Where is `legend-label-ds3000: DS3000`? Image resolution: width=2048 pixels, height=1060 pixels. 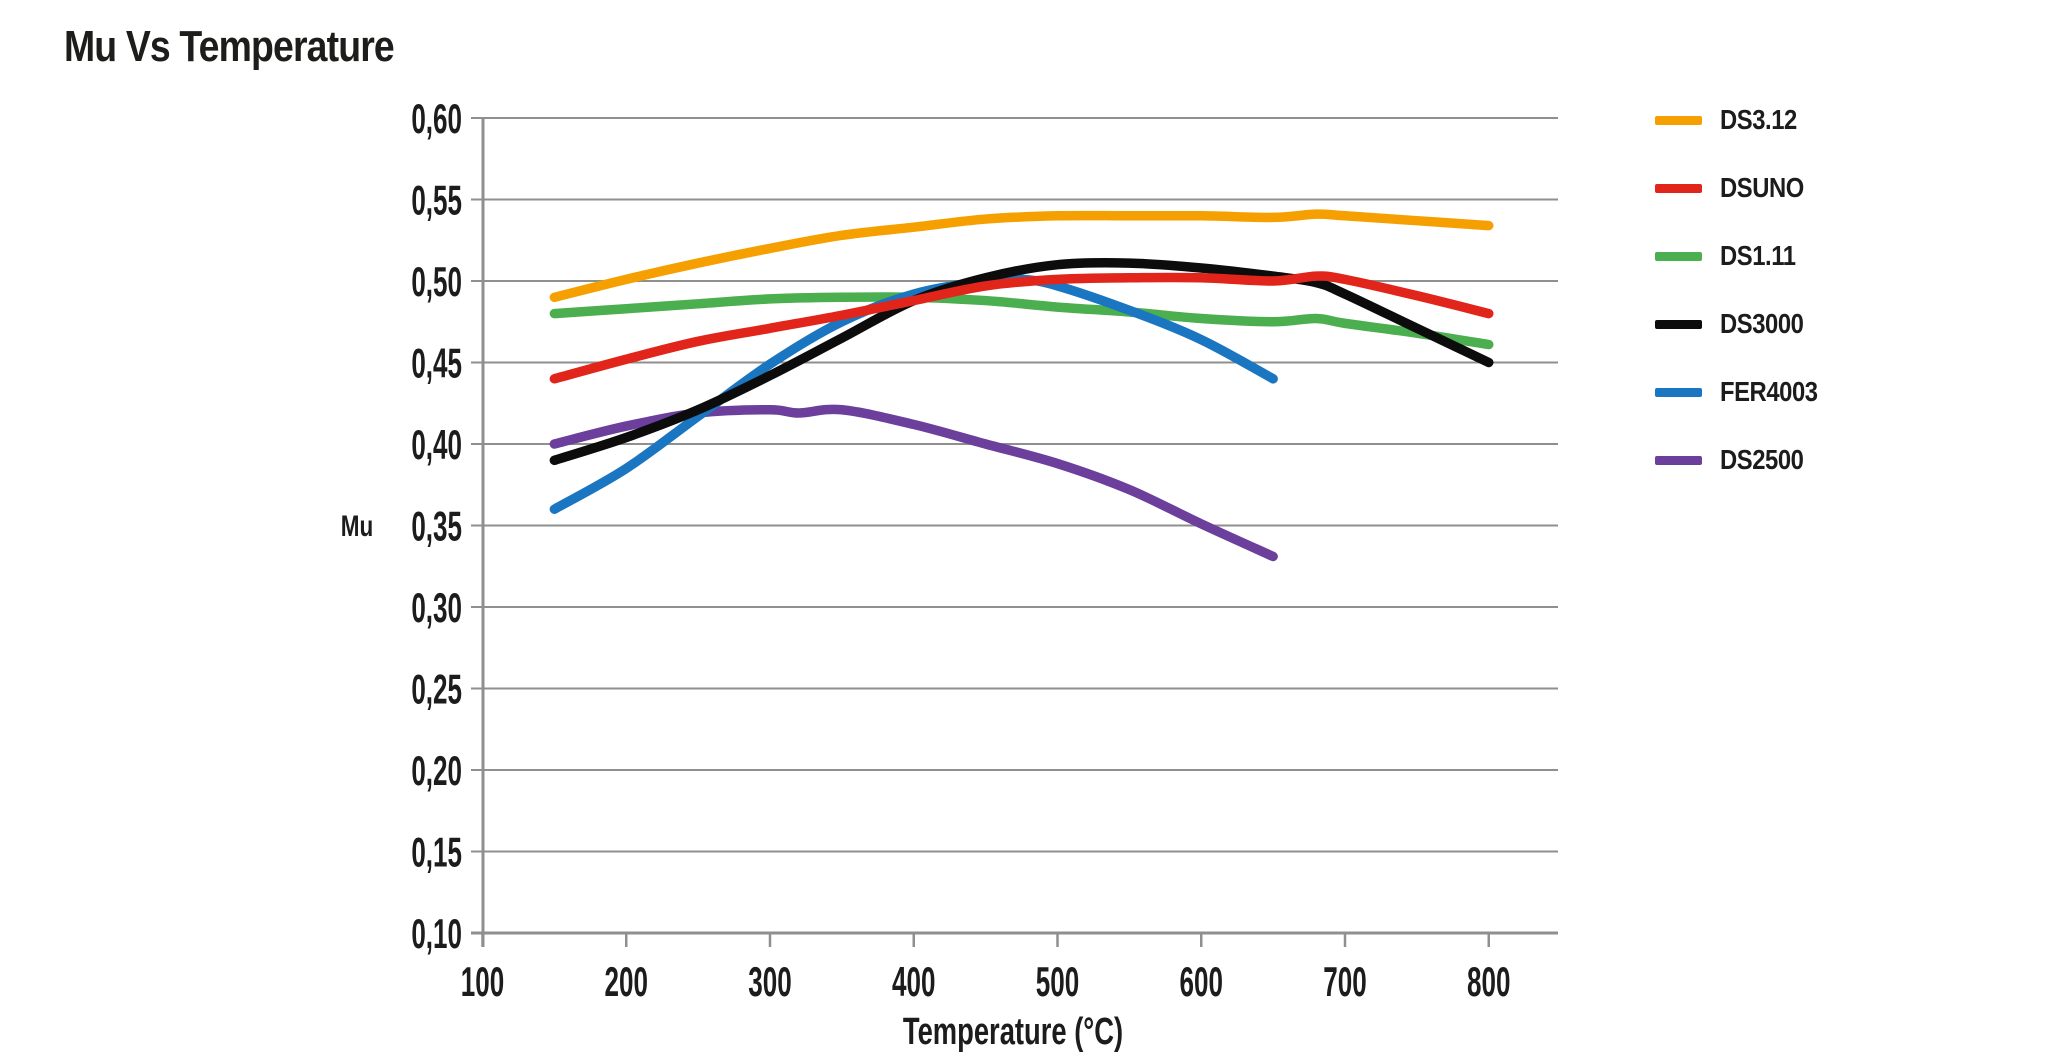
legend-label-ds3000: DS3000 is located at coordinates (1762, 323).